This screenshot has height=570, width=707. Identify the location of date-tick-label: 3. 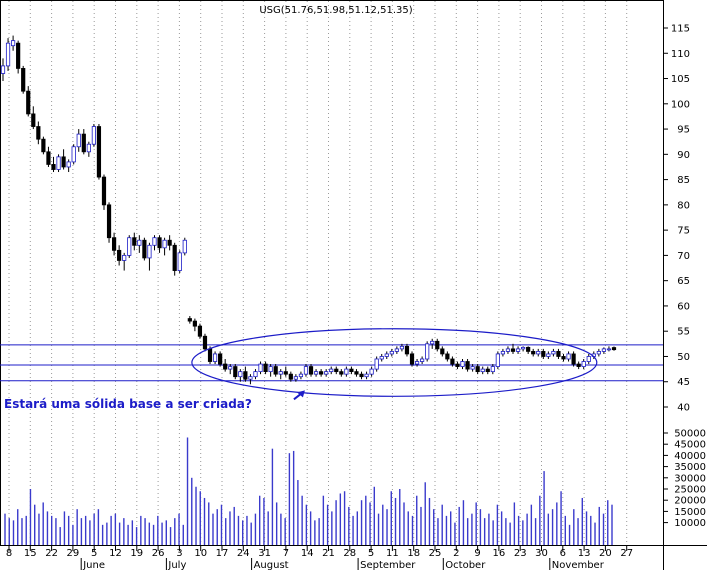
(179, 553).